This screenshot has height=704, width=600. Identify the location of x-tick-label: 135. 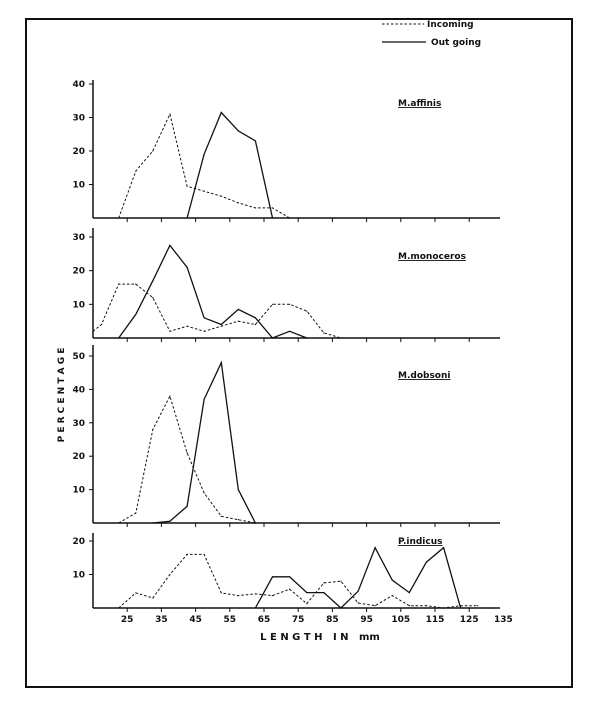
(503, 620).